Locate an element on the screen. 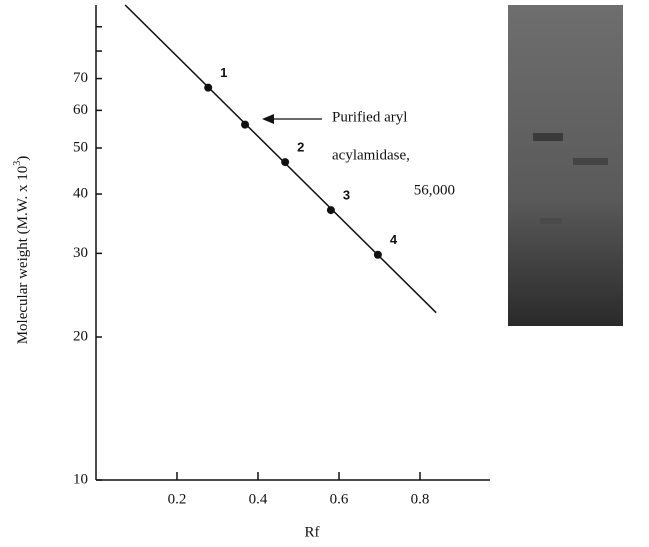 Image resolution: width=649 pixels, height=547 pixels. annotation: Purified aryl is located at coordinates (369, 117).